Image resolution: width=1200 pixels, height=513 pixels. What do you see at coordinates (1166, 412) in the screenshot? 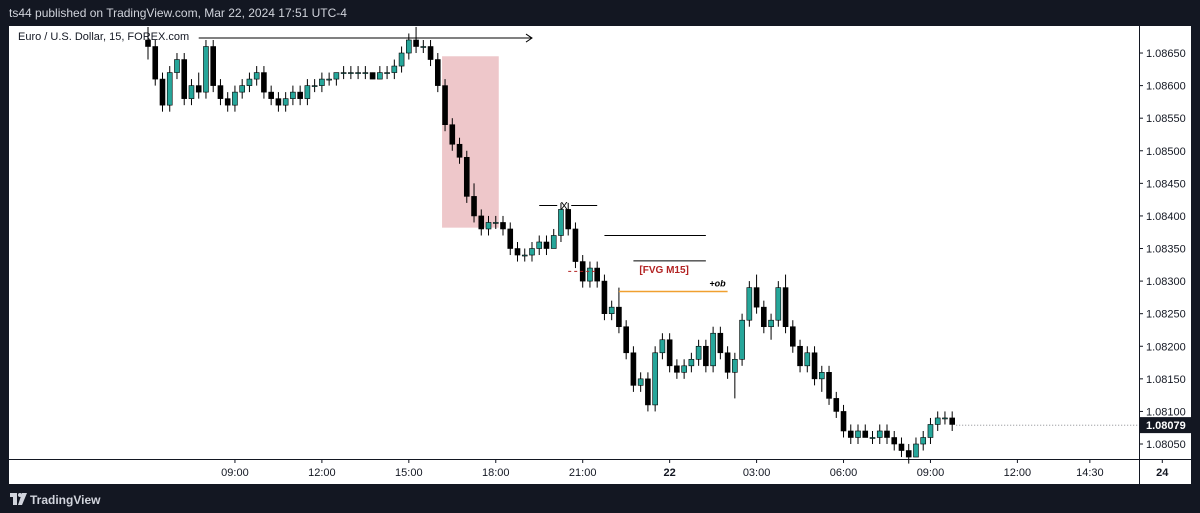
I see `price-tick-label: 1.08100` at bounding box center [1166, 412].